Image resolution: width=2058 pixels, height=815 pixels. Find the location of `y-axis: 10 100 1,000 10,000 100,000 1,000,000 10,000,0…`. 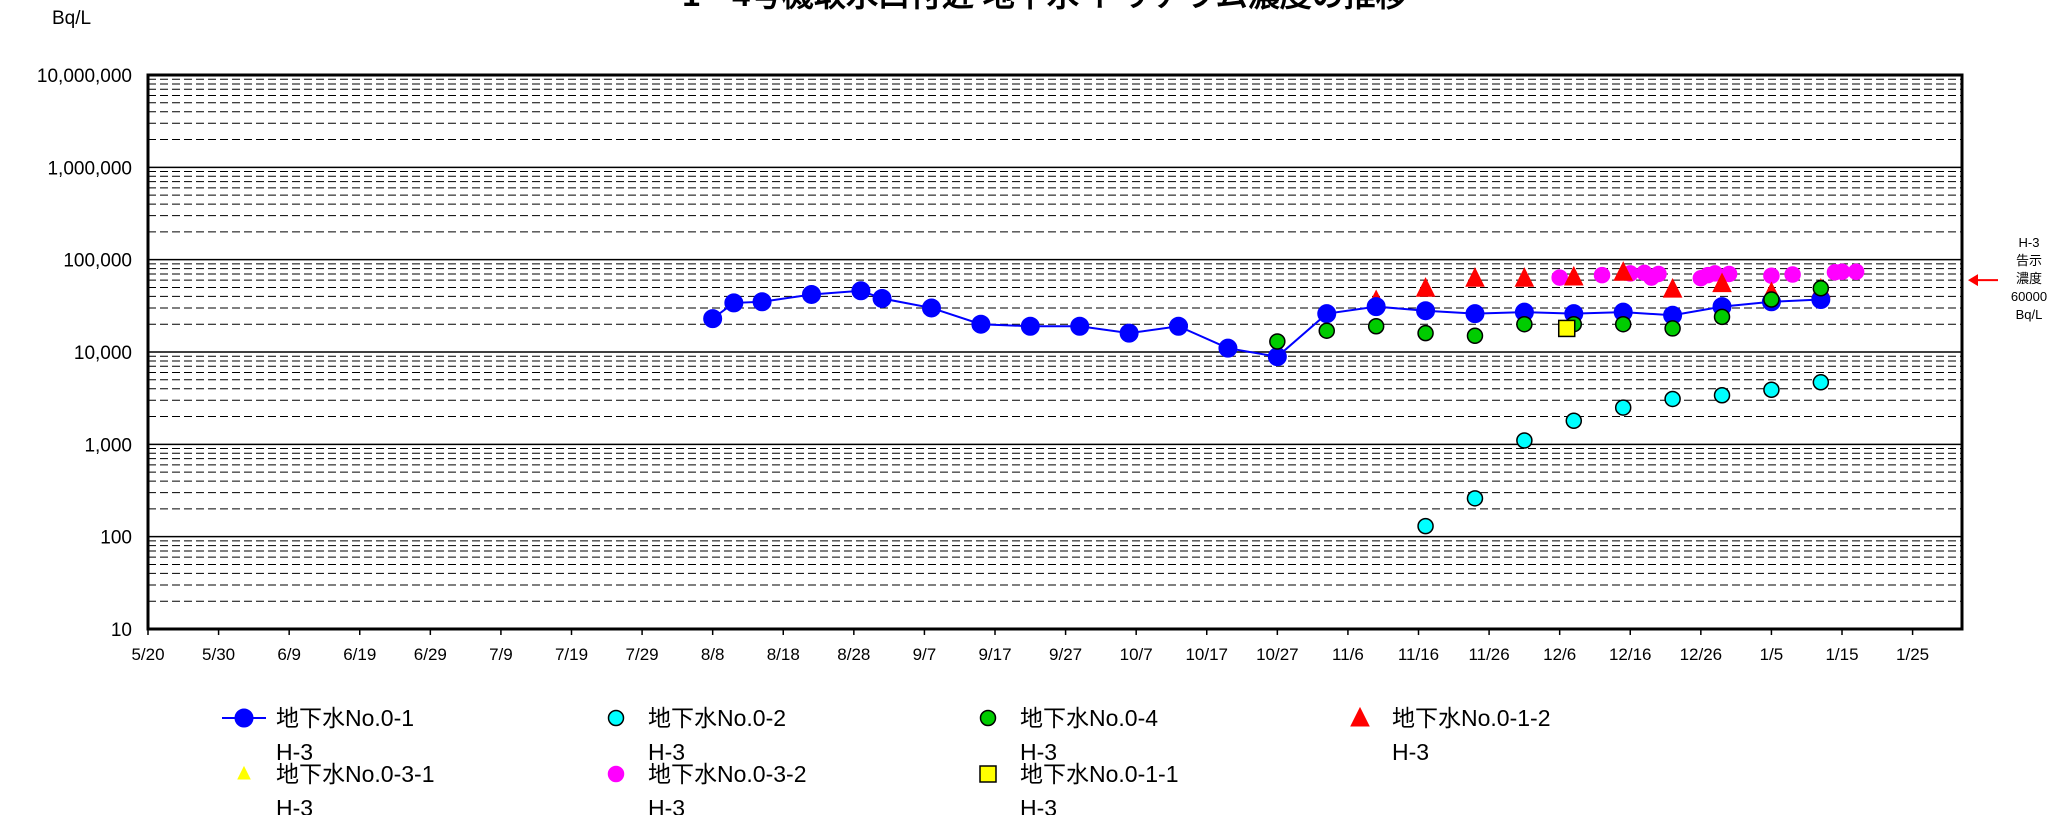

y-axis: 10 100 1,000 10,000 100,000 1,000,000 10,000,0… is located at coordinates (84, 353).